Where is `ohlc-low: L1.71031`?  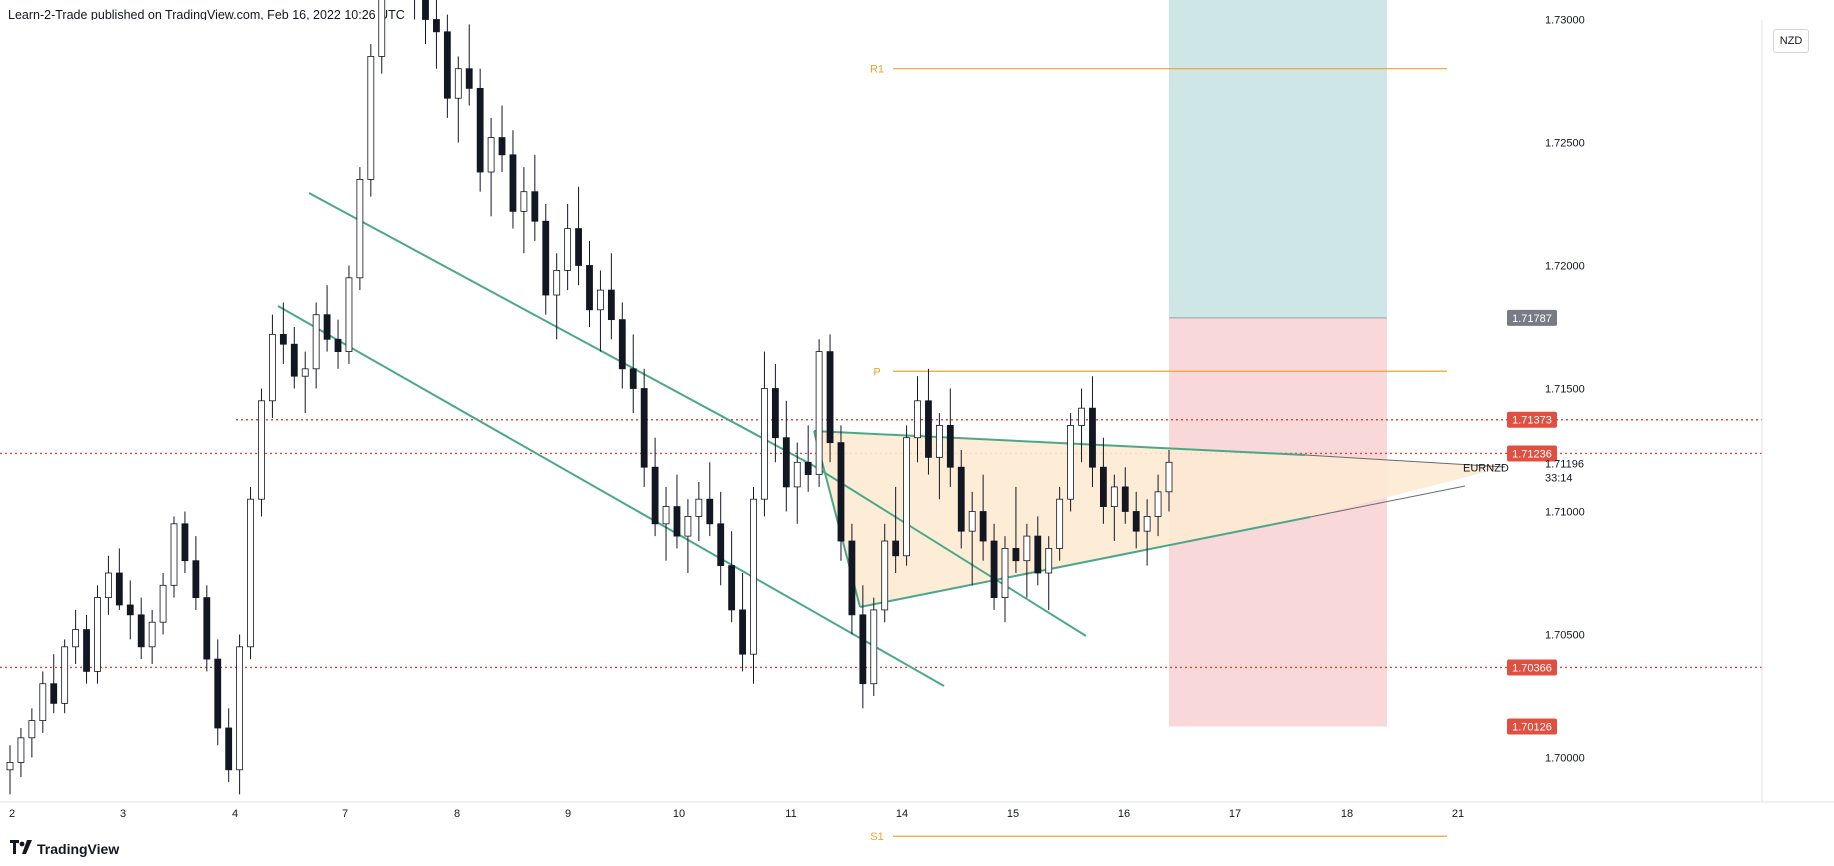 ohlc-low: L1.71031 is located at coordinates (390, 41).